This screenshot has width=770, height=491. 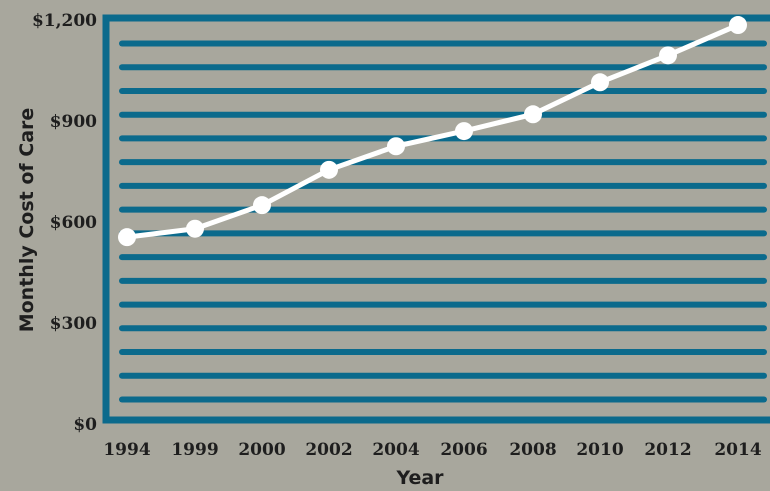 What do you see at coordinates (463, 450) in the screenshot?
I see `x-tick-label: 2006` at bounding box center [463, 450].